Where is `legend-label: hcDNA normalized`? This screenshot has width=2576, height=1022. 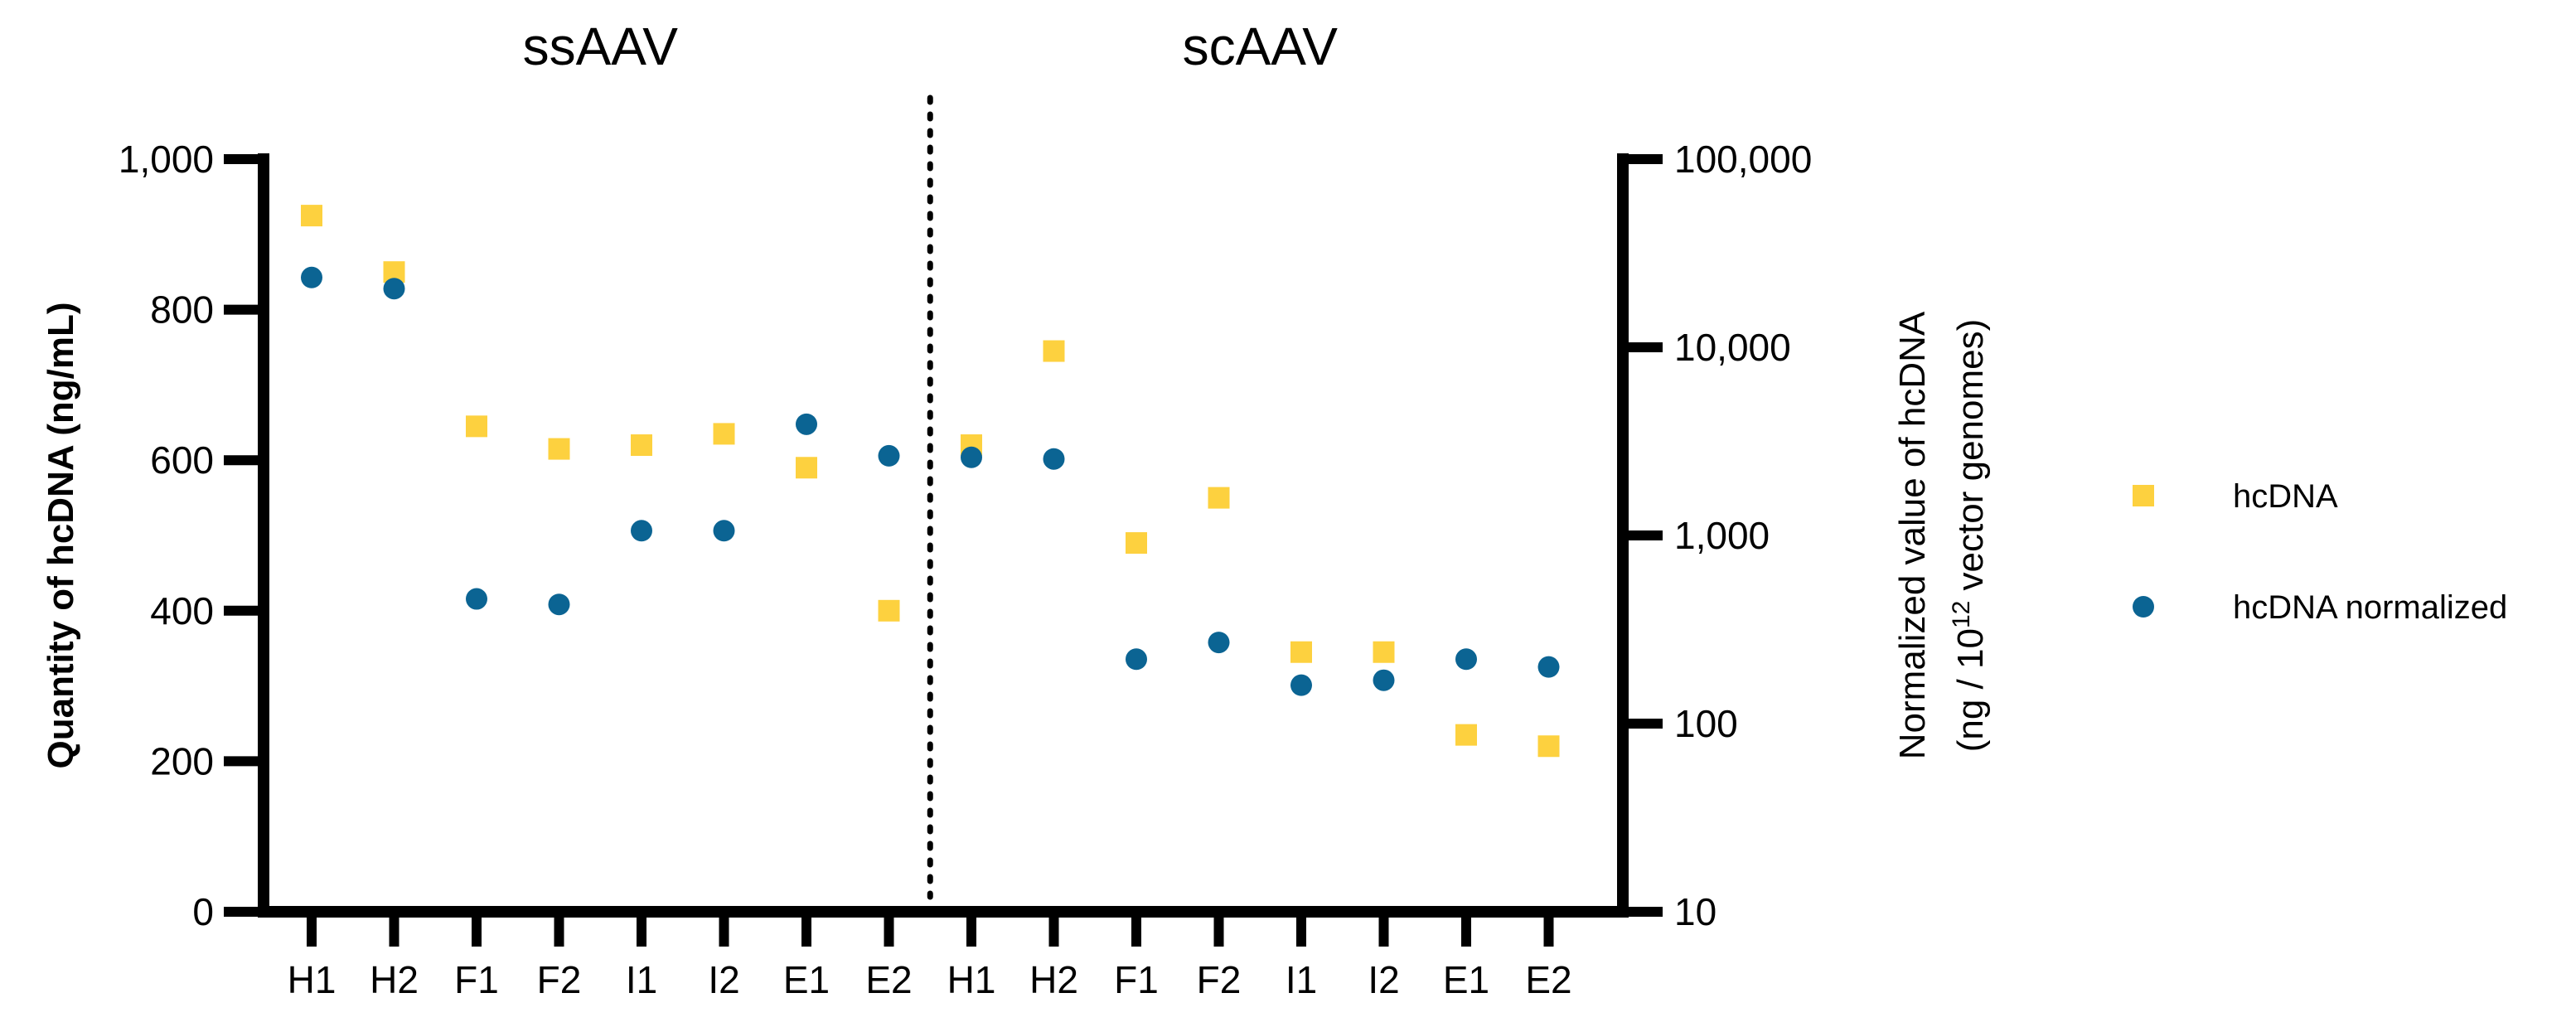 legend-label: hcDNA normalized is located at coordinates (2370, 607).